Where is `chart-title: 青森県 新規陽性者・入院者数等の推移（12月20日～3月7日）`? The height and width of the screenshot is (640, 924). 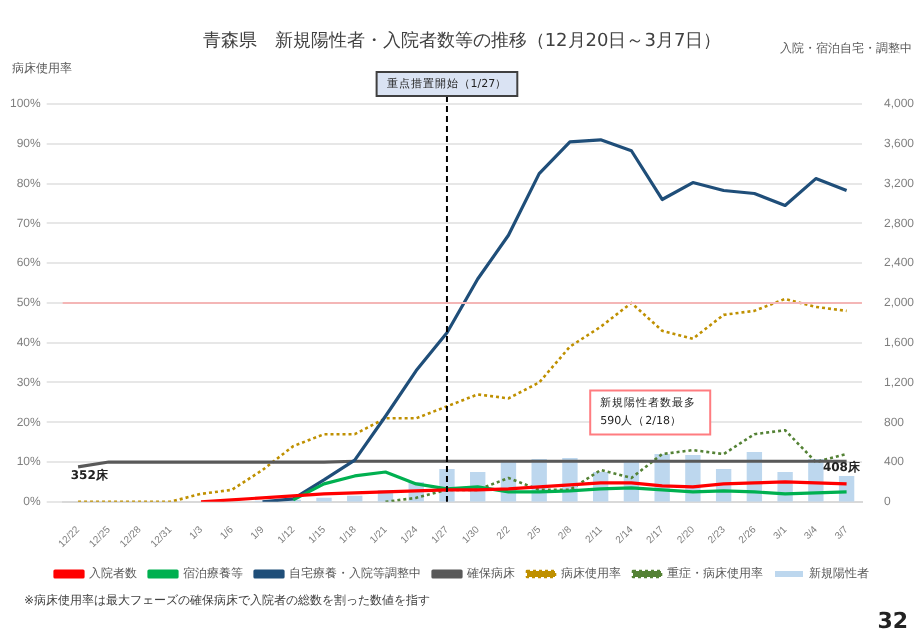
chart-title: 青森県 新規陽性者・入院者数等の推移（12月20日～3月7日） is located at coordinates (462, 42).